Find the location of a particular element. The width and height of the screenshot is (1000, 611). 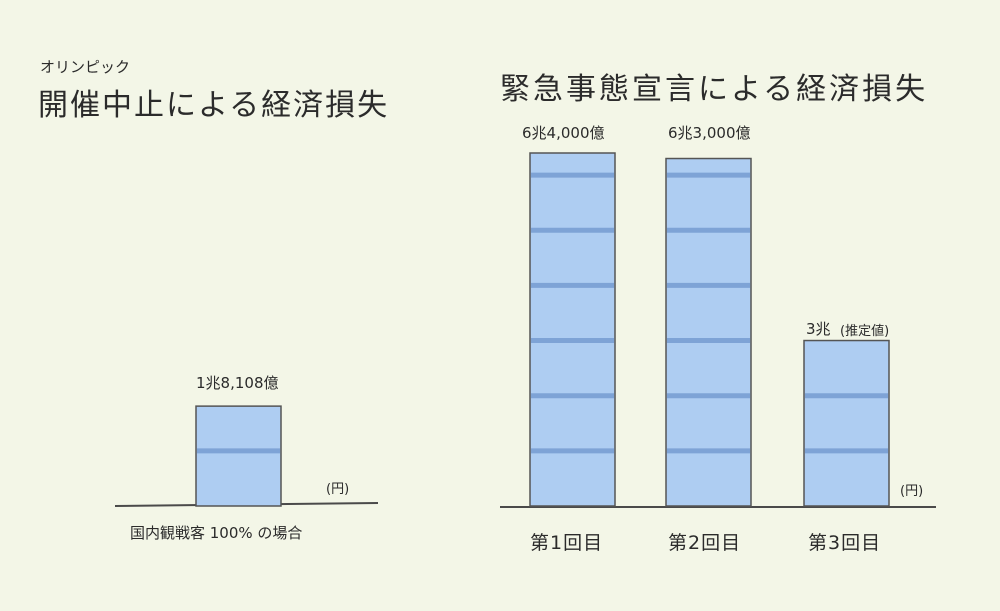

bar-3-value-label: 3兆 is located at coordinates (818, 329).